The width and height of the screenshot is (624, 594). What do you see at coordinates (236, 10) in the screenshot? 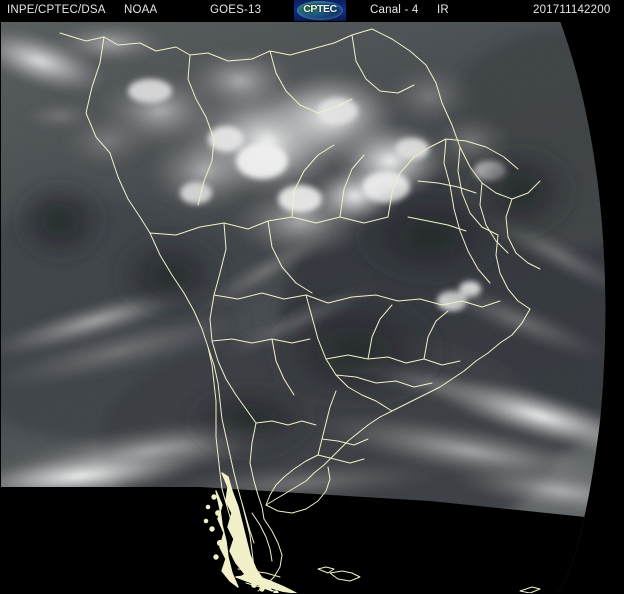
I see `satellite-label: GOES-13` at bounding box center [236, 10].